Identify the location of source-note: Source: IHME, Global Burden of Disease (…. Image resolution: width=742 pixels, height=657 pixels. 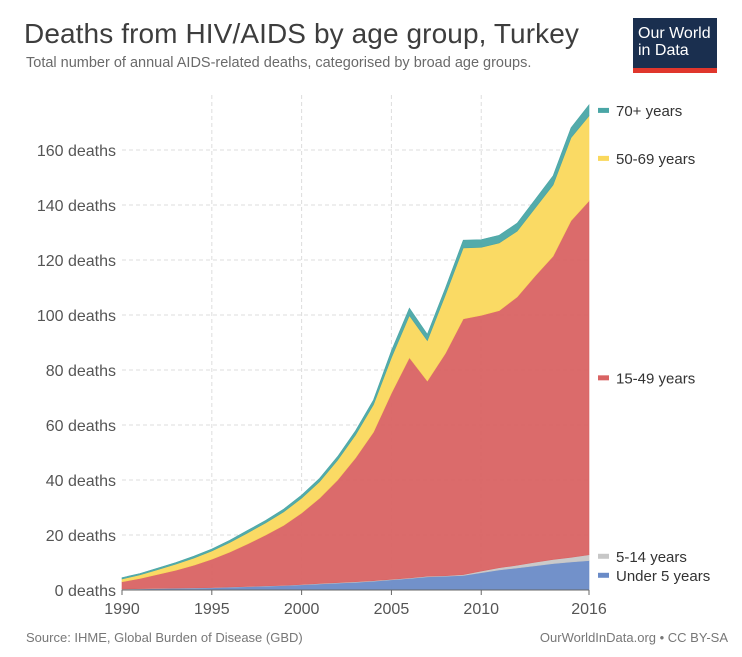
(164, 637).